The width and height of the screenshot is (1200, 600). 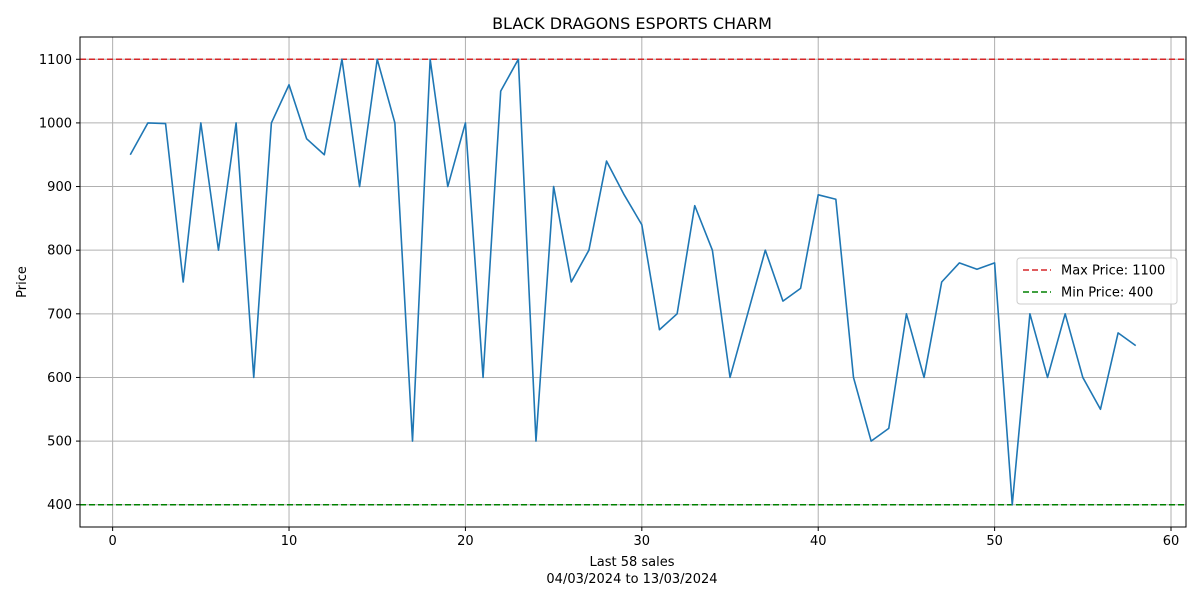 I want to click on y-tick-label: 1100, so click(x=55, y=60).